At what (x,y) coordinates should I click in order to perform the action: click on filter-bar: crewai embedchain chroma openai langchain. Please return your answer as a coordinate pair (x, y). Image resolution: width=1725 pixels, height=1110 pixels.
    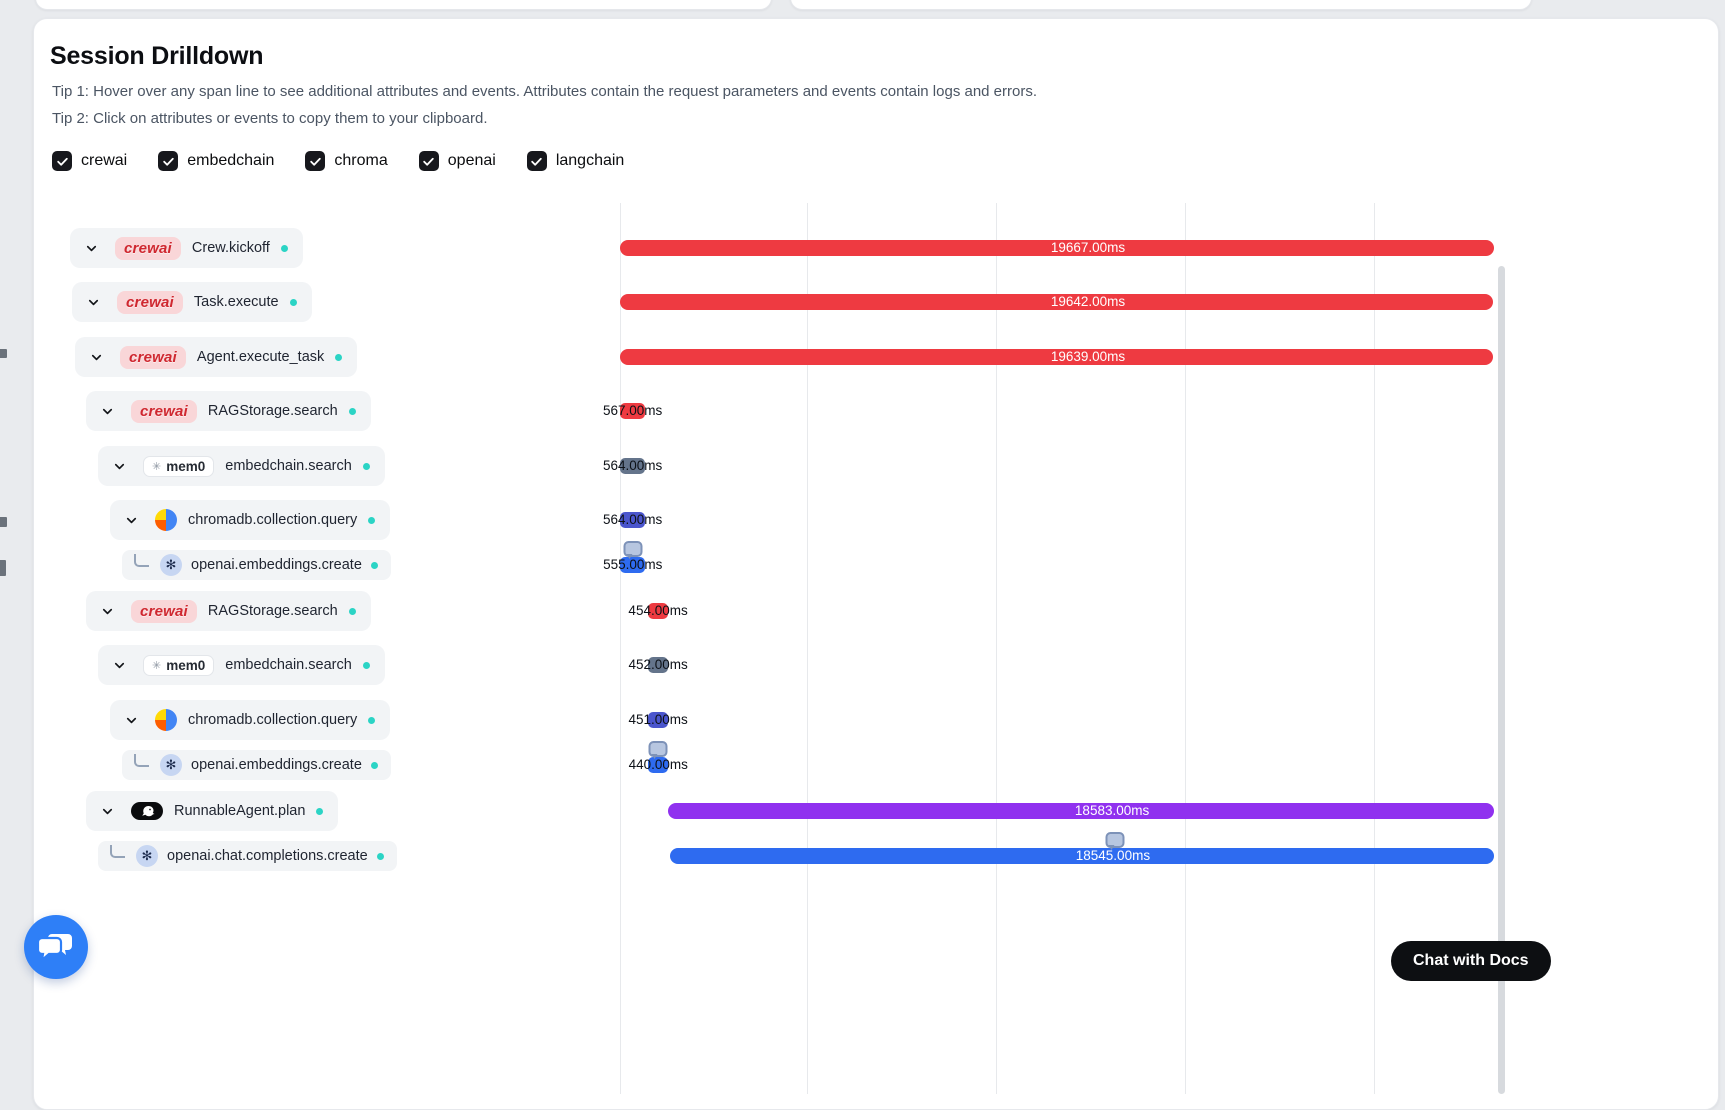
    Looking at the image, I should click on (338, 161).